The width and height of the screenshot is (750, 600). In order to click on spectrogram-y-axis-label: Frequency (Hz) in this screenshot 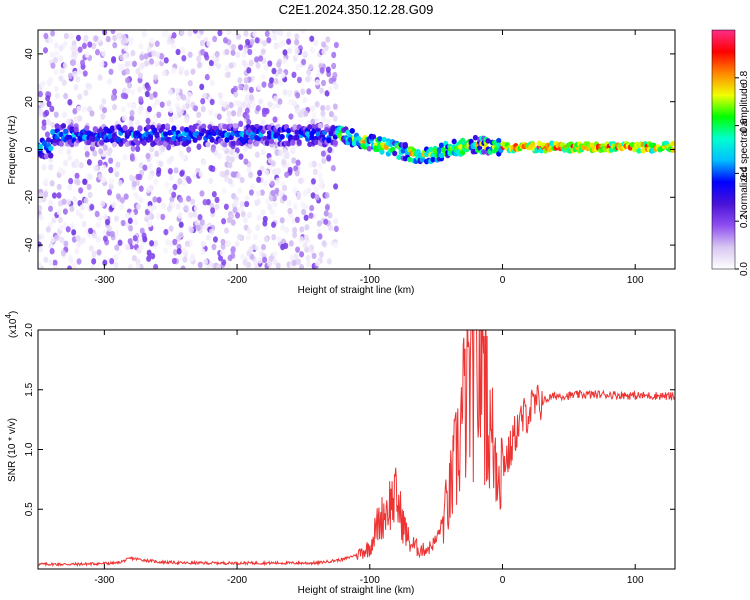, I will do `click(12, 150)`.